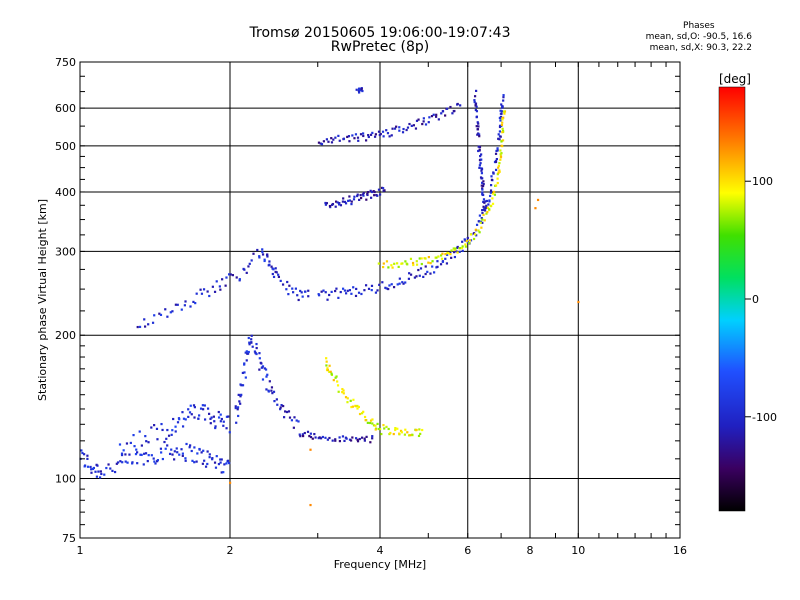 Image resolution: width=800 pixels, height=600 pixels. I want to click on y-tick-label: 600, so click(65, 108).